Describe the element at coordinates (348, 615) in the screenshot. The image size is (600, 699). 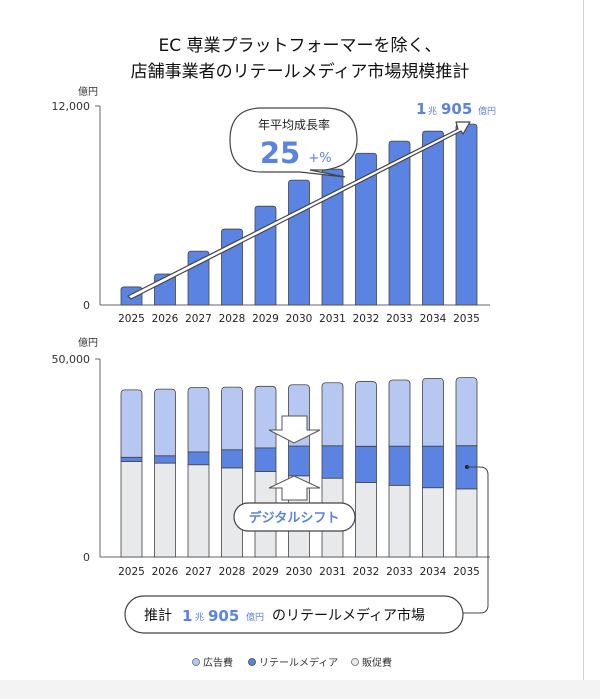
I see `callout-suffix: のリテールメディア市場` at that location.